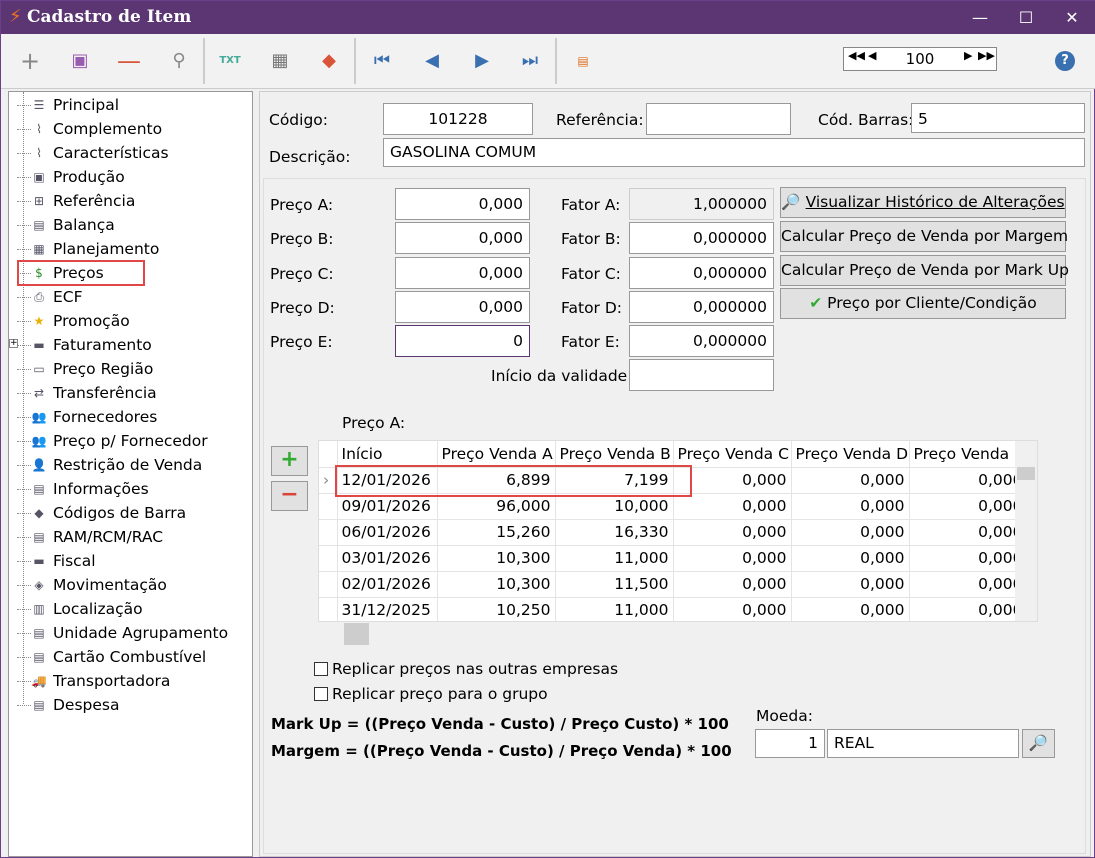 This screenshot has height=858, width=1095. Describe the element at coordinates (924, 236) in the screenshot. I see `margem-button: Calcular Preço de Venda por Margem` at that location.